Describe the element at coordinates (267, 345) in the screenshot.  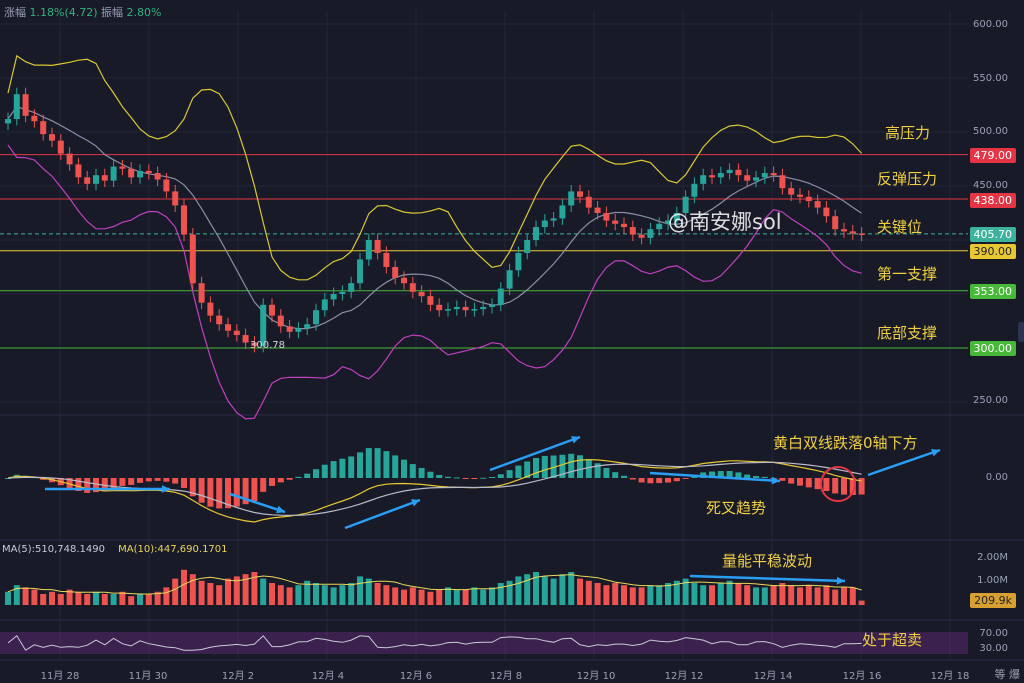
I see `low-marker: 300.78` at that location.